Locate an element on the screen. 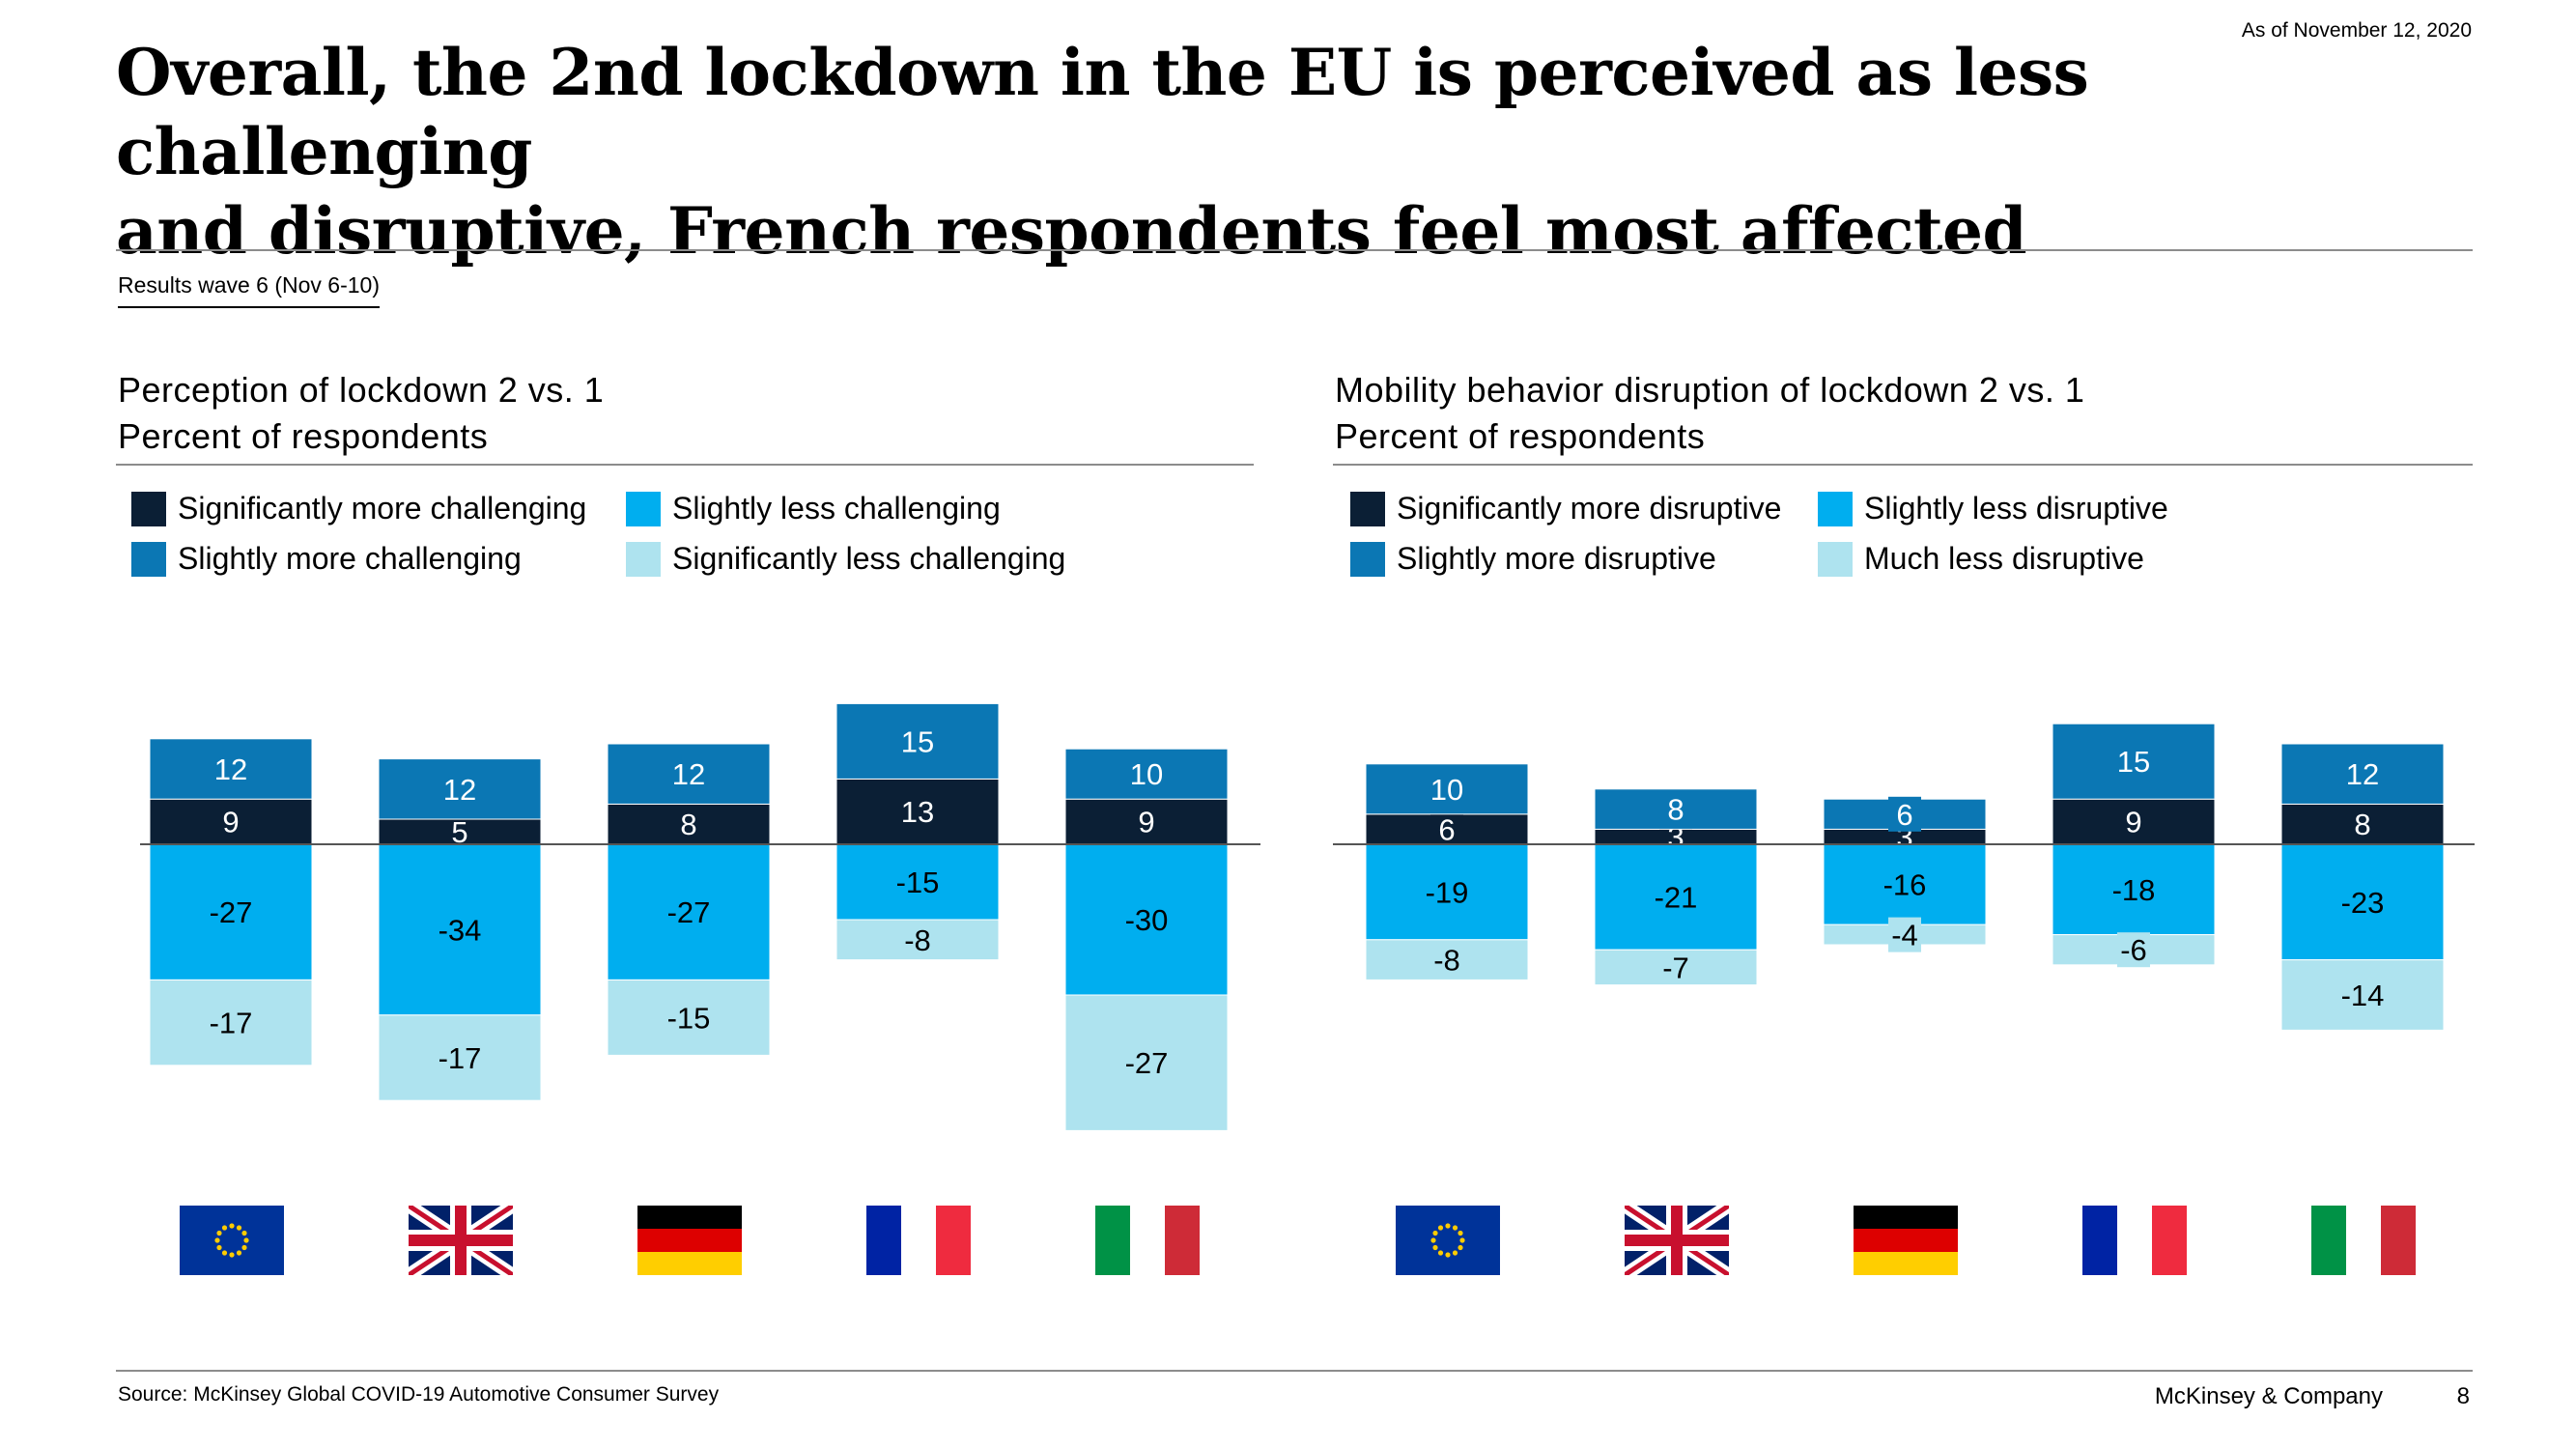  left-chart-title: Perception of lockdown 2 vs. 1 is located at coordinates (361, 390).